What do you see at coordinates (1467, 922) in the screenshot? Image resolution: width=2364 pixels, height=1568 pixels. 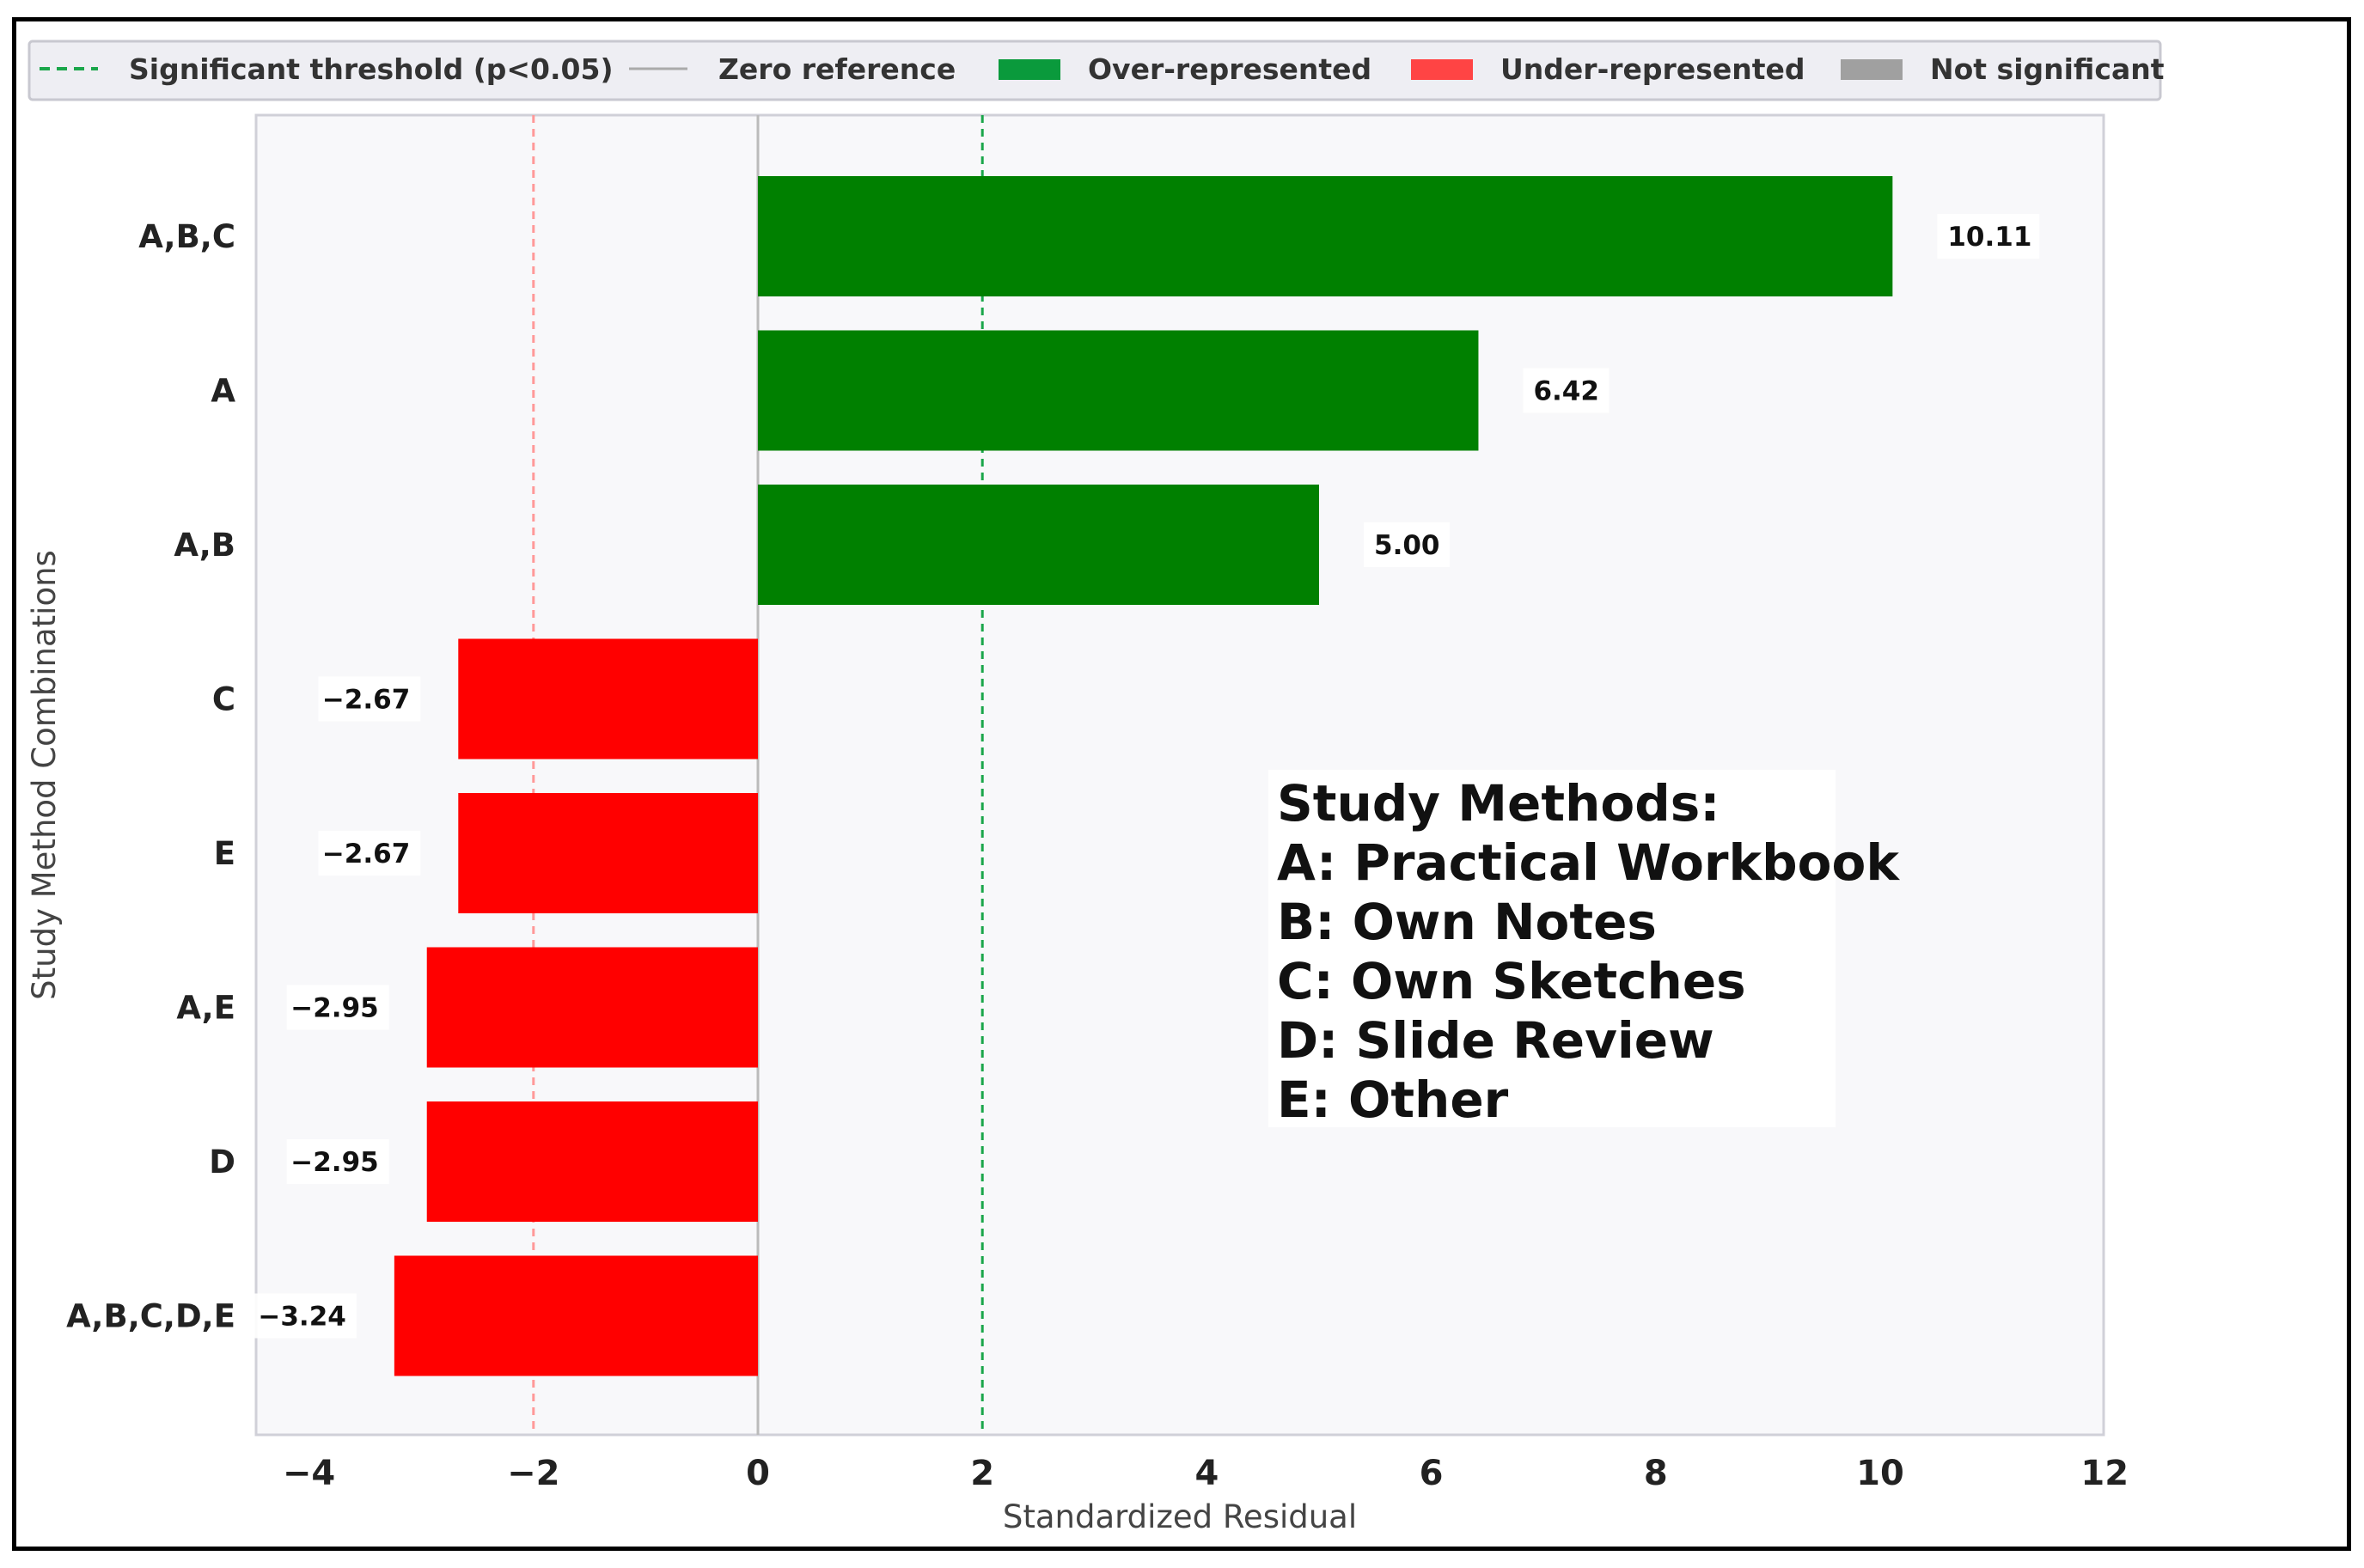 I see `method-key-line-2: B: Own Notes` at bounding box center [1467, 922].